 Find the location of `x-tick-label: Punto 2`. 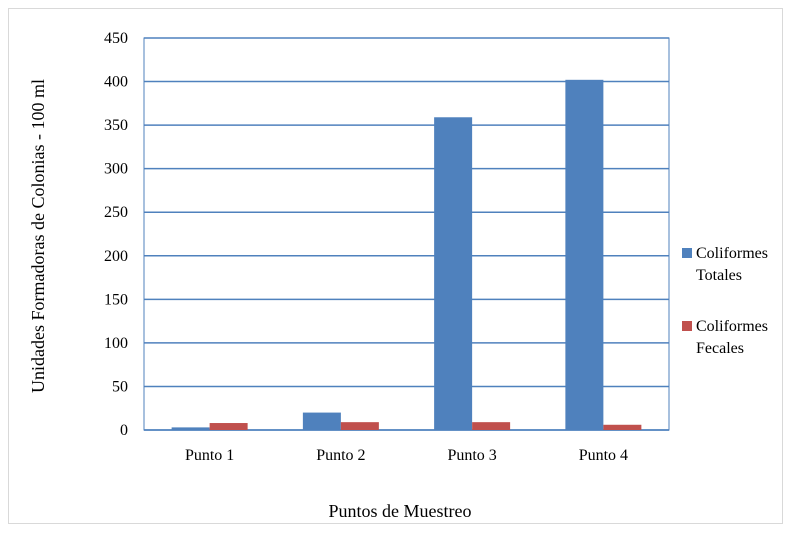

x-tick-label: Punto 2 is located at coordinates (340, 455).